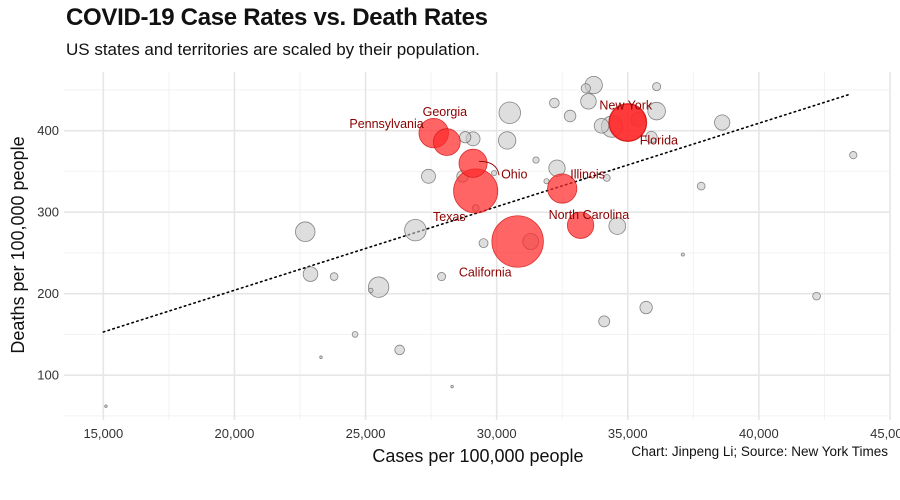 This screenshot has height=500, width=900. What do you see at coordinates (587, 175) in the screenshot?
I see `state-label-illinois: Illinois` at bounding box center [587, 175].